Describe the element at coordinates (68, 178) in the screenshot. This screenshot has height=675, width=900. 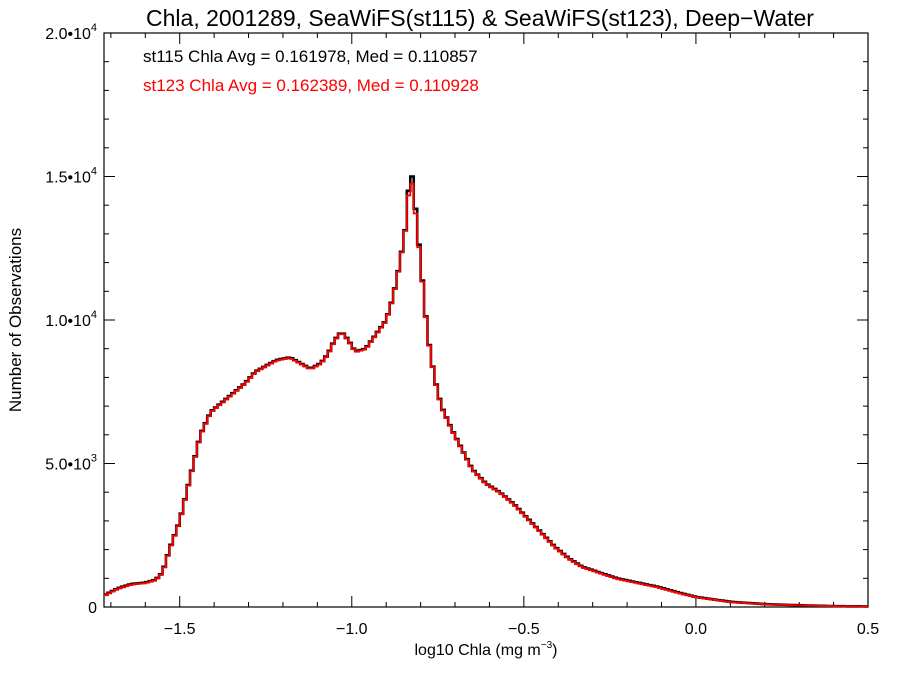
I see `y-tick-label-mantissa: 1.5•10` at that location.